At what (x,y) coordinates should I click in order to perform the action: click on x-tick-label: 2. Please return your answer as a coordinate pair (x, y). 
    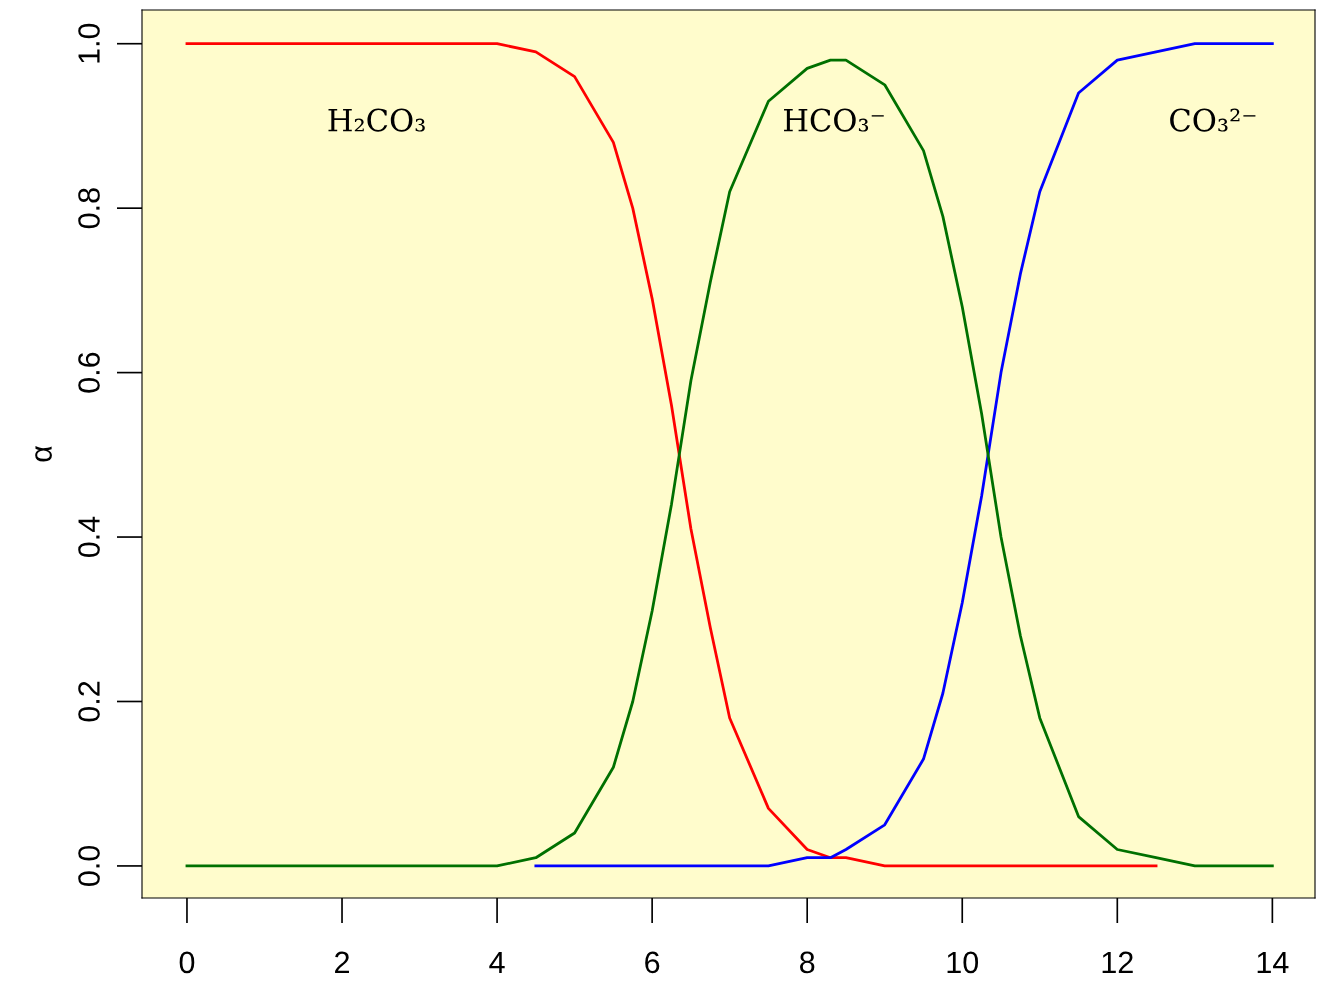
    Looking at the image, I should click on (342, 962).